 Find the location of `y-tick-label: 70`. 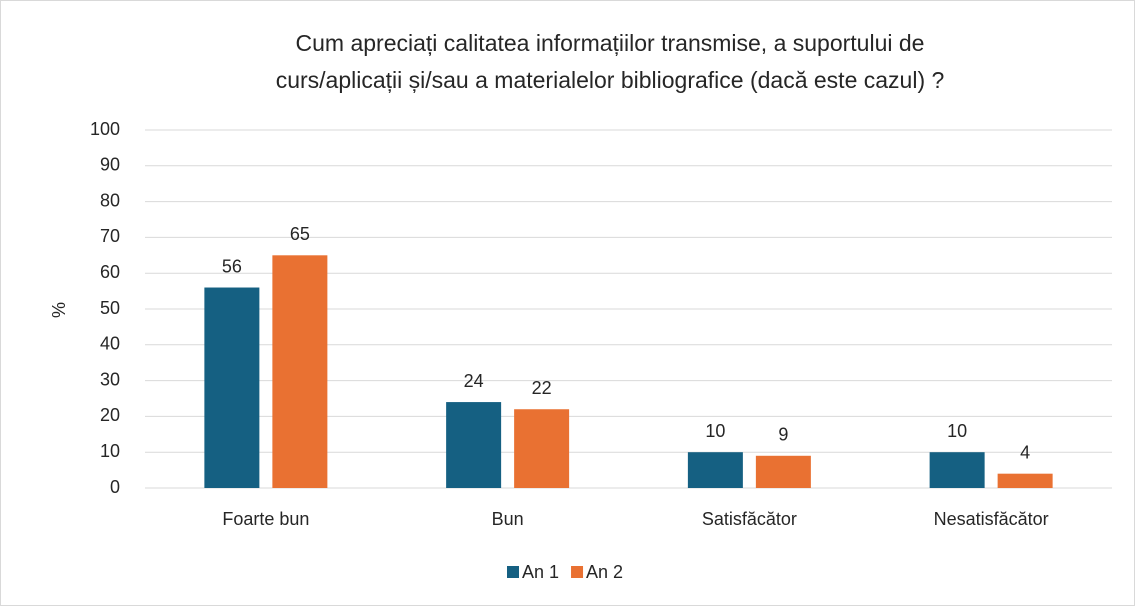

y-tick-label: 70 is located at coordinates (110, 236).